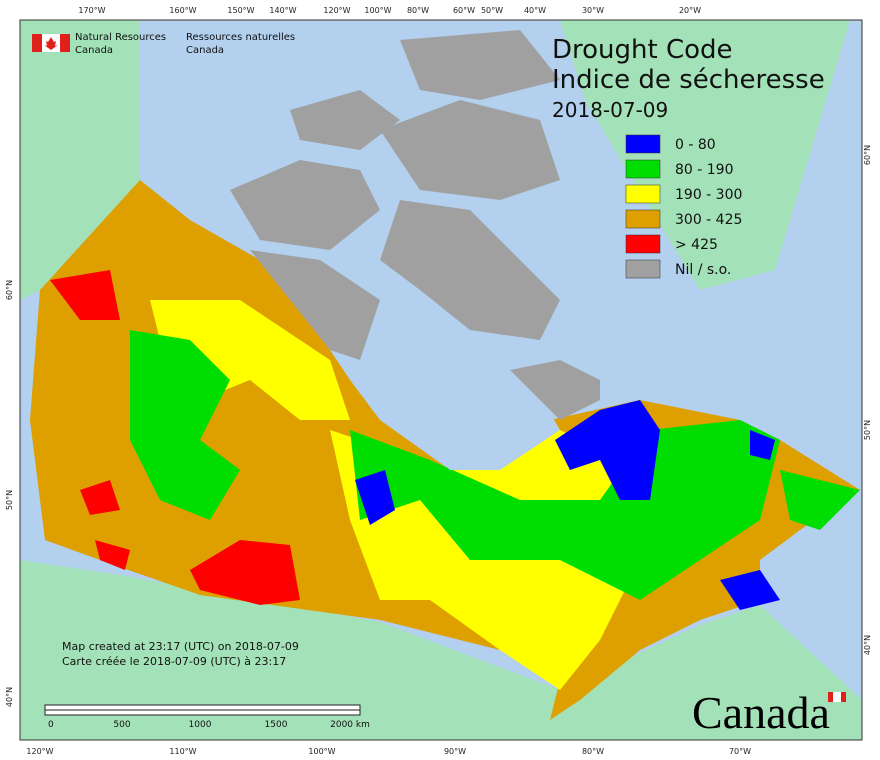 This screenshot has width=880, height=760. What do you see at coordinates (703, 270) in the screenshot?
I see `legend-label: Nil / s.o.` at bounding box center [703, 270].